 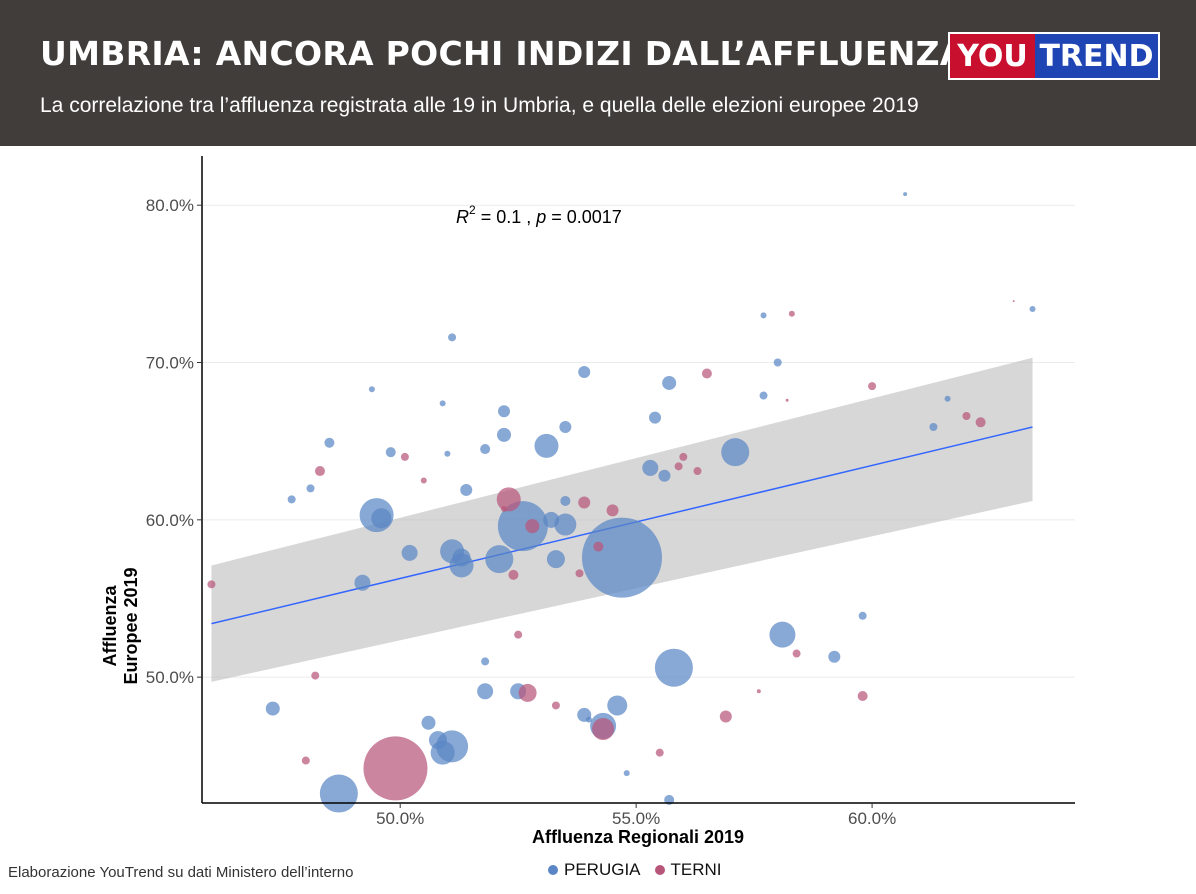 I want to click on y-tick-label: 60.0%, so click(x=170, y=520).